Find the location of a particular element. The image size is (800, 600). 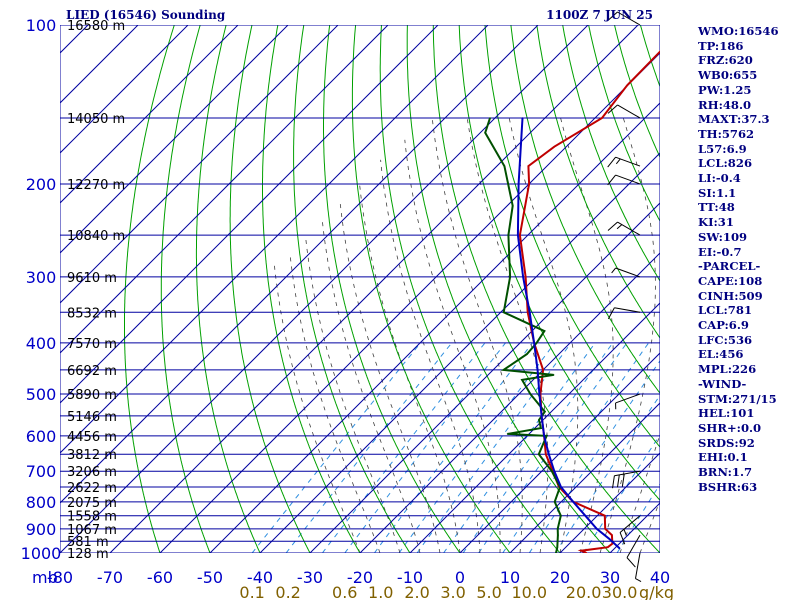

mixing-ratio-tick-label: 1.0 is located at coordinates (380, 591).